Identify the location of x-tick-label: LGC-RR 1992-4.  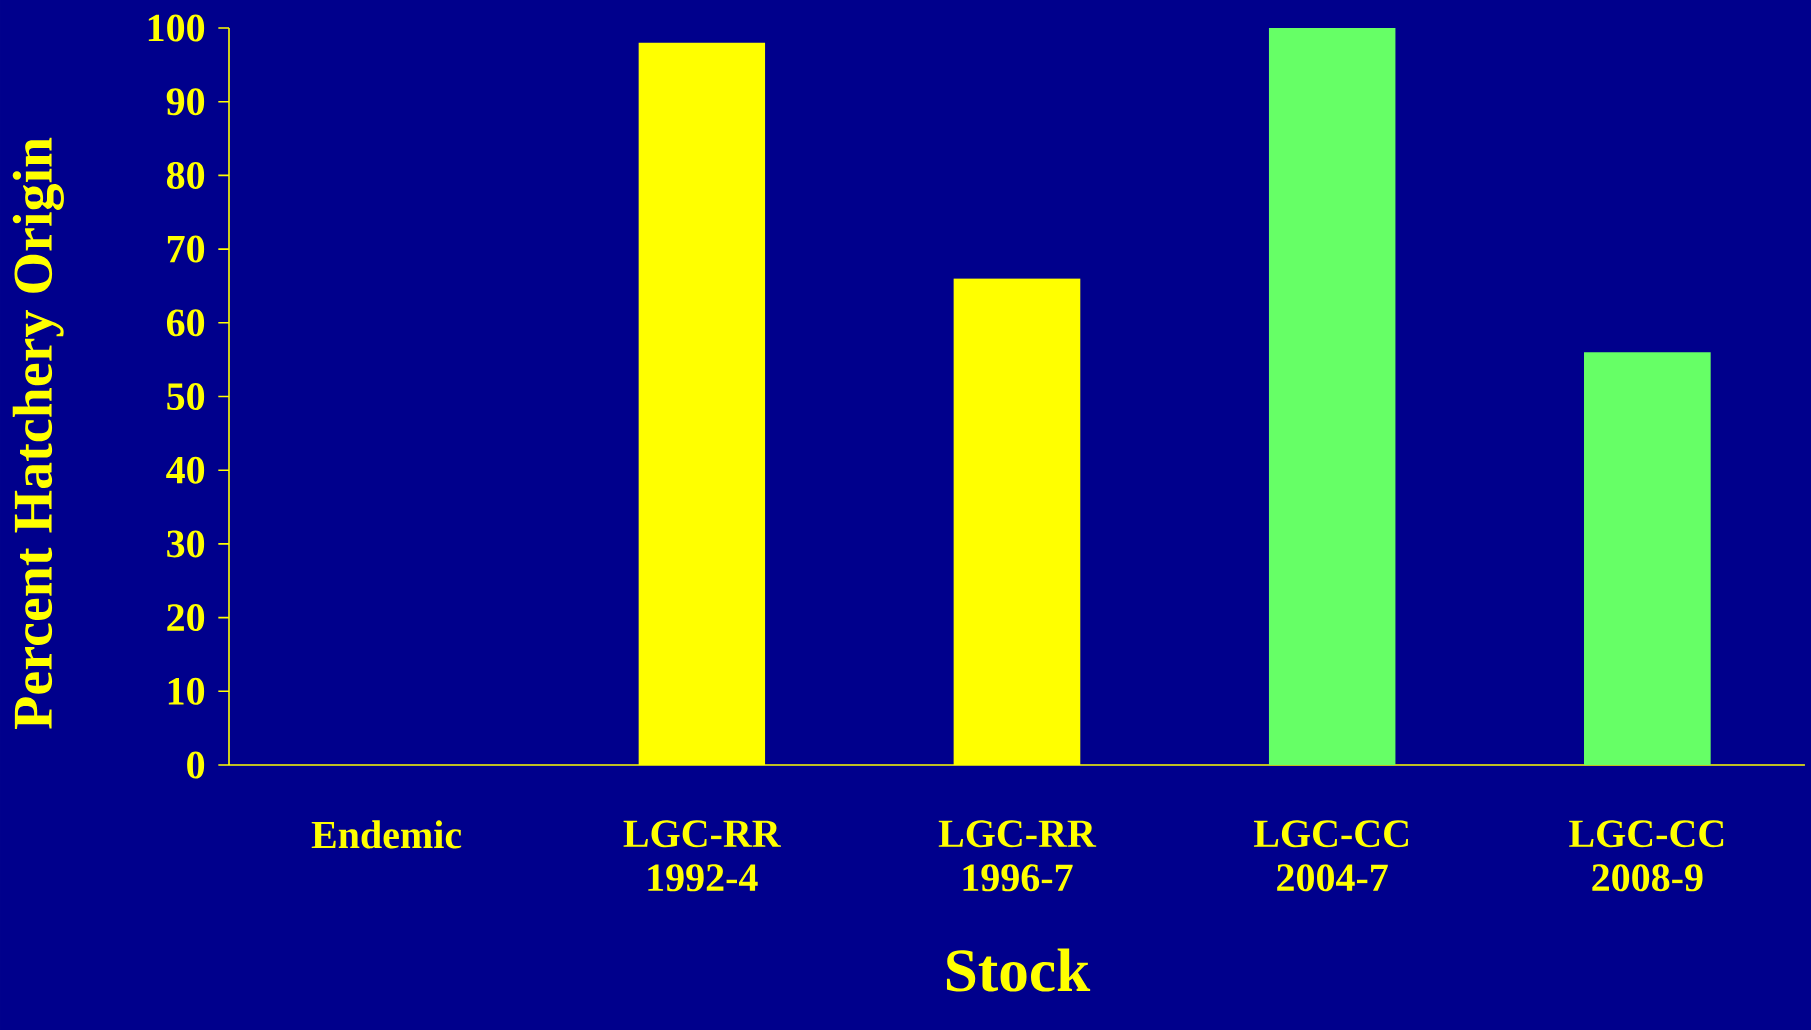
(702, 856).